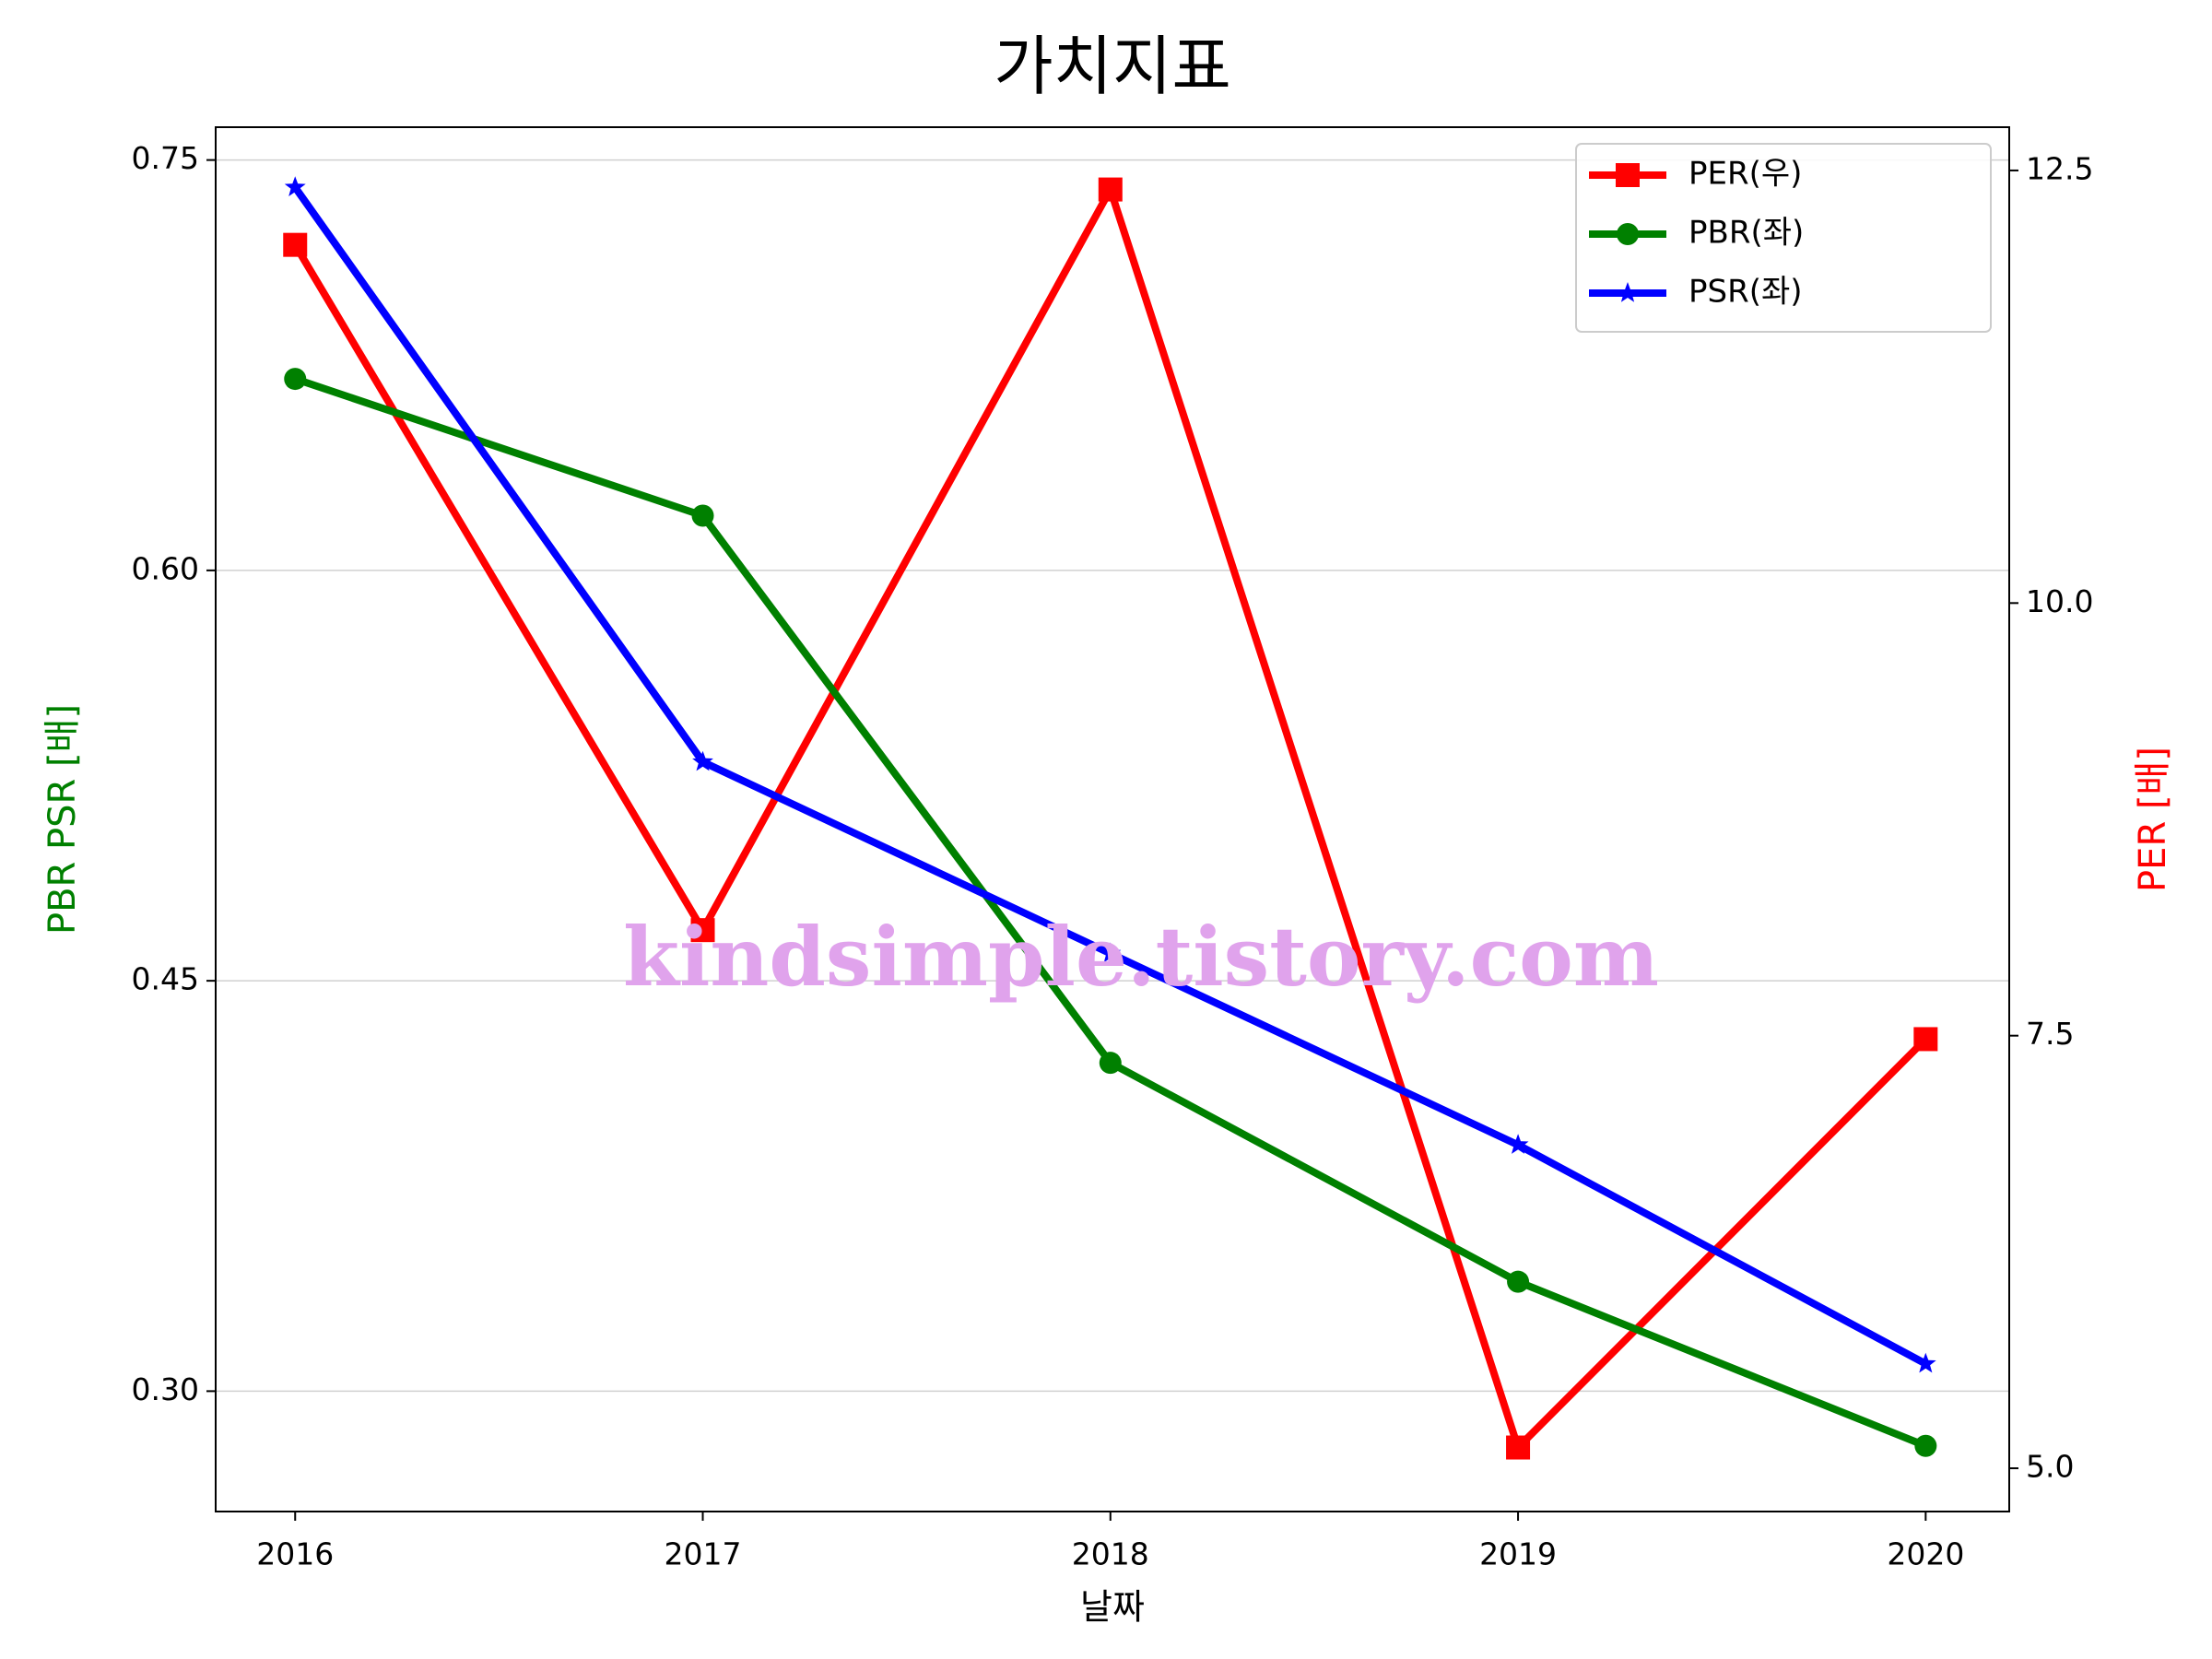 The image size is (2212, 1659). I want to click on chart-title: 가치지표, so click(1112, 66).